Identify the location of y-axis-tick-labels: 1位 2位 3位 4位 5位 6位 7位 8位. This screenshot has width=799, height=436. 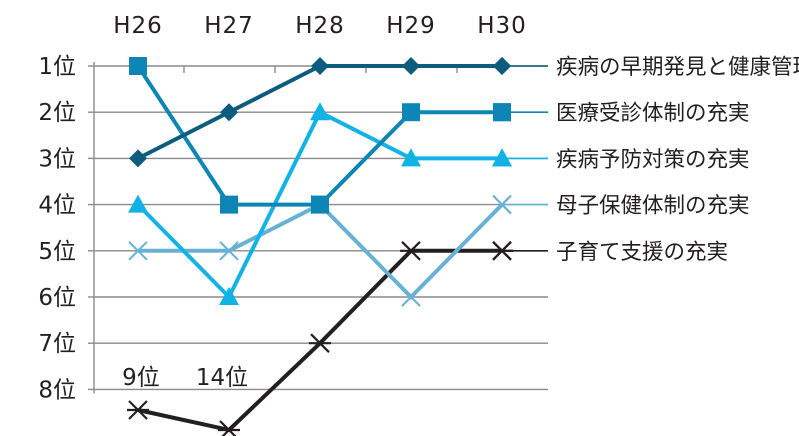
(57, 228).